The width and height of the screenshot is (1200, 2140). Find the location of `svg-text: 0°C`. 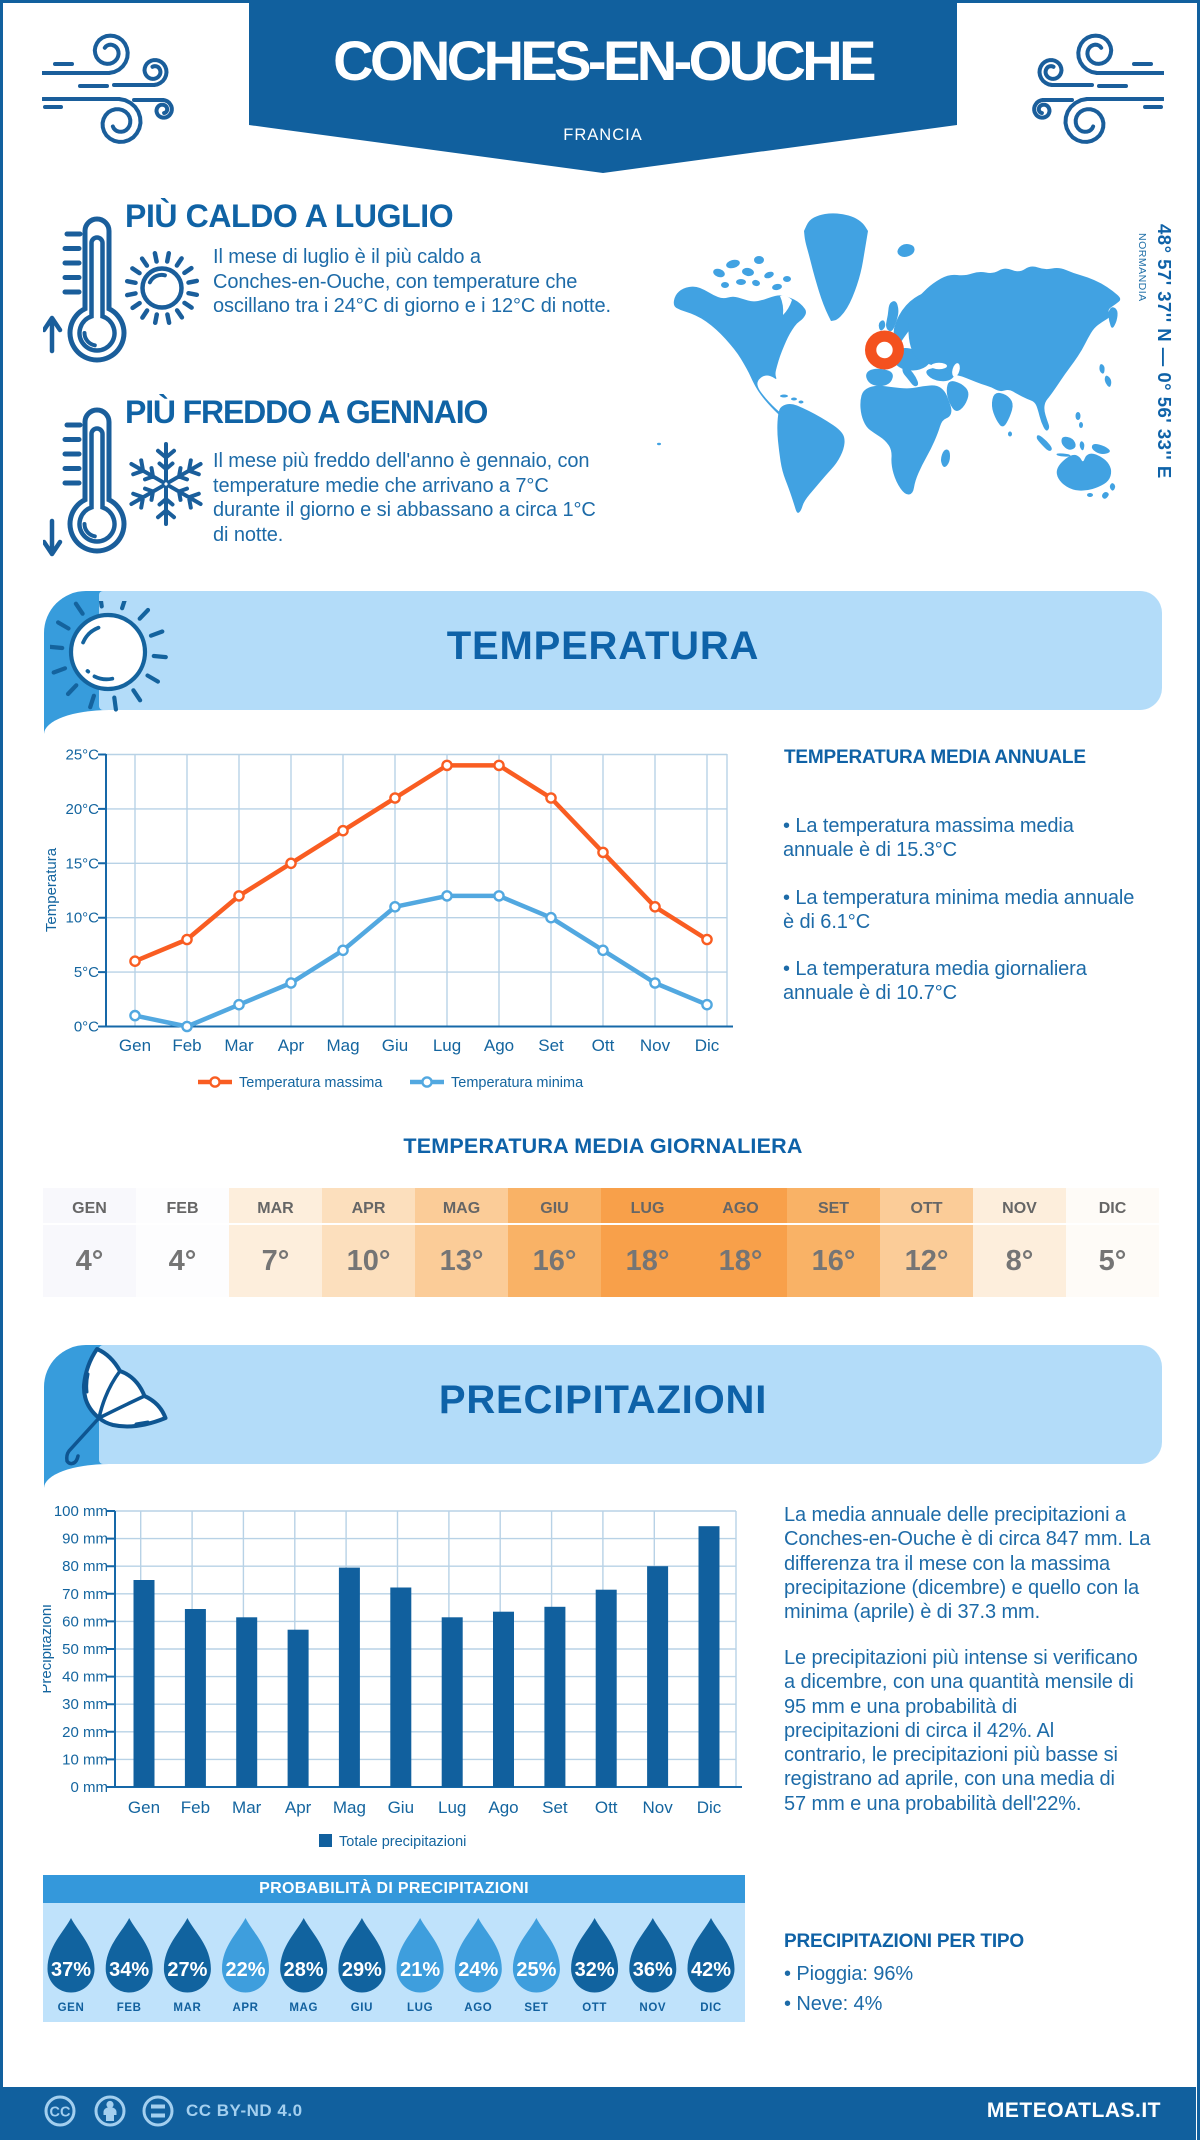

svg-text: 0°C is located at coordinates (86, 1027).